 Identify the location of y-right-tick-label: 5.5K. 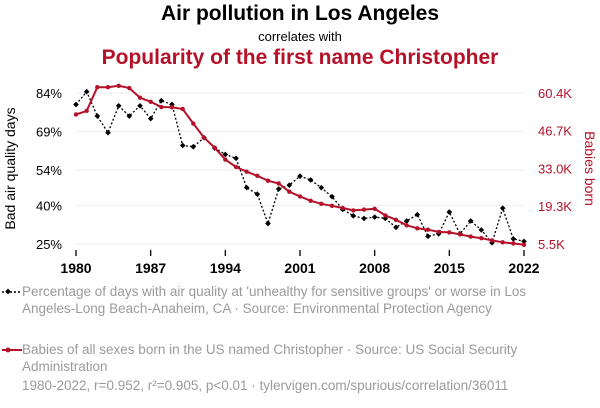
(551, 244).